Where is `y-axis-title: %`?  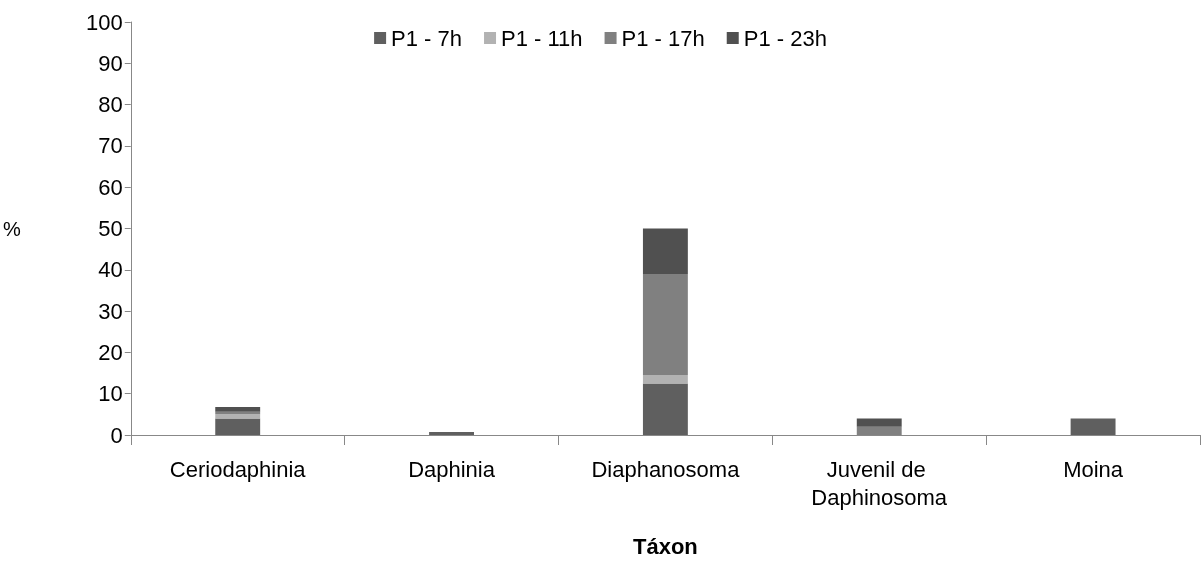 y-axis-title: % is located at coordinates (11, 228).